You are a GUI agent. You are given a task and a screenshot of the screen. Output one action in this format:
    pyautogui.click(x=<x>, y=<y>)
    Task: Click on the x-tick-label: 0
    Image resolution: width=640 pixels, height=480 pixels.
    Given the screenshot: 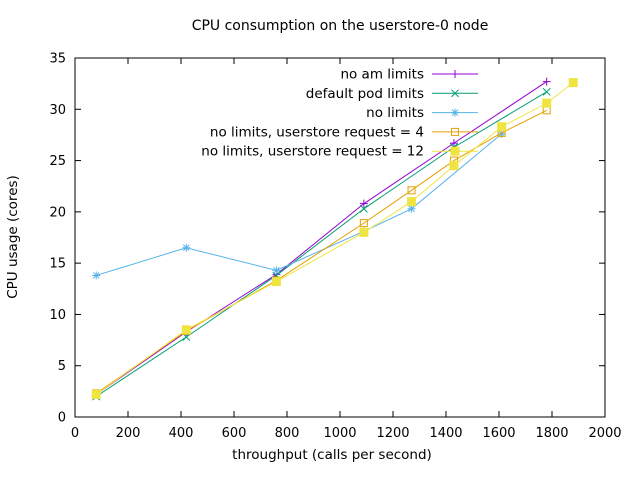 What is the action you would take?
    pyautogui.click(x=75, y=433)
    